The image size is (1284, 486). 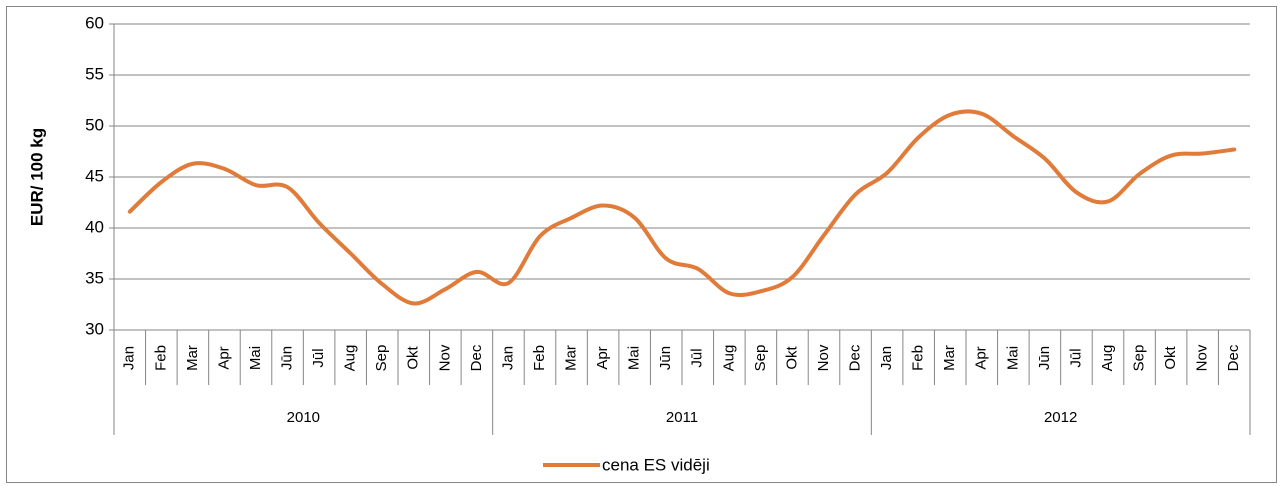 What do you see at coordinates (94, 226) in the screenshot?
I see `y-tick-label: 40` at bounding box center [94, 226].